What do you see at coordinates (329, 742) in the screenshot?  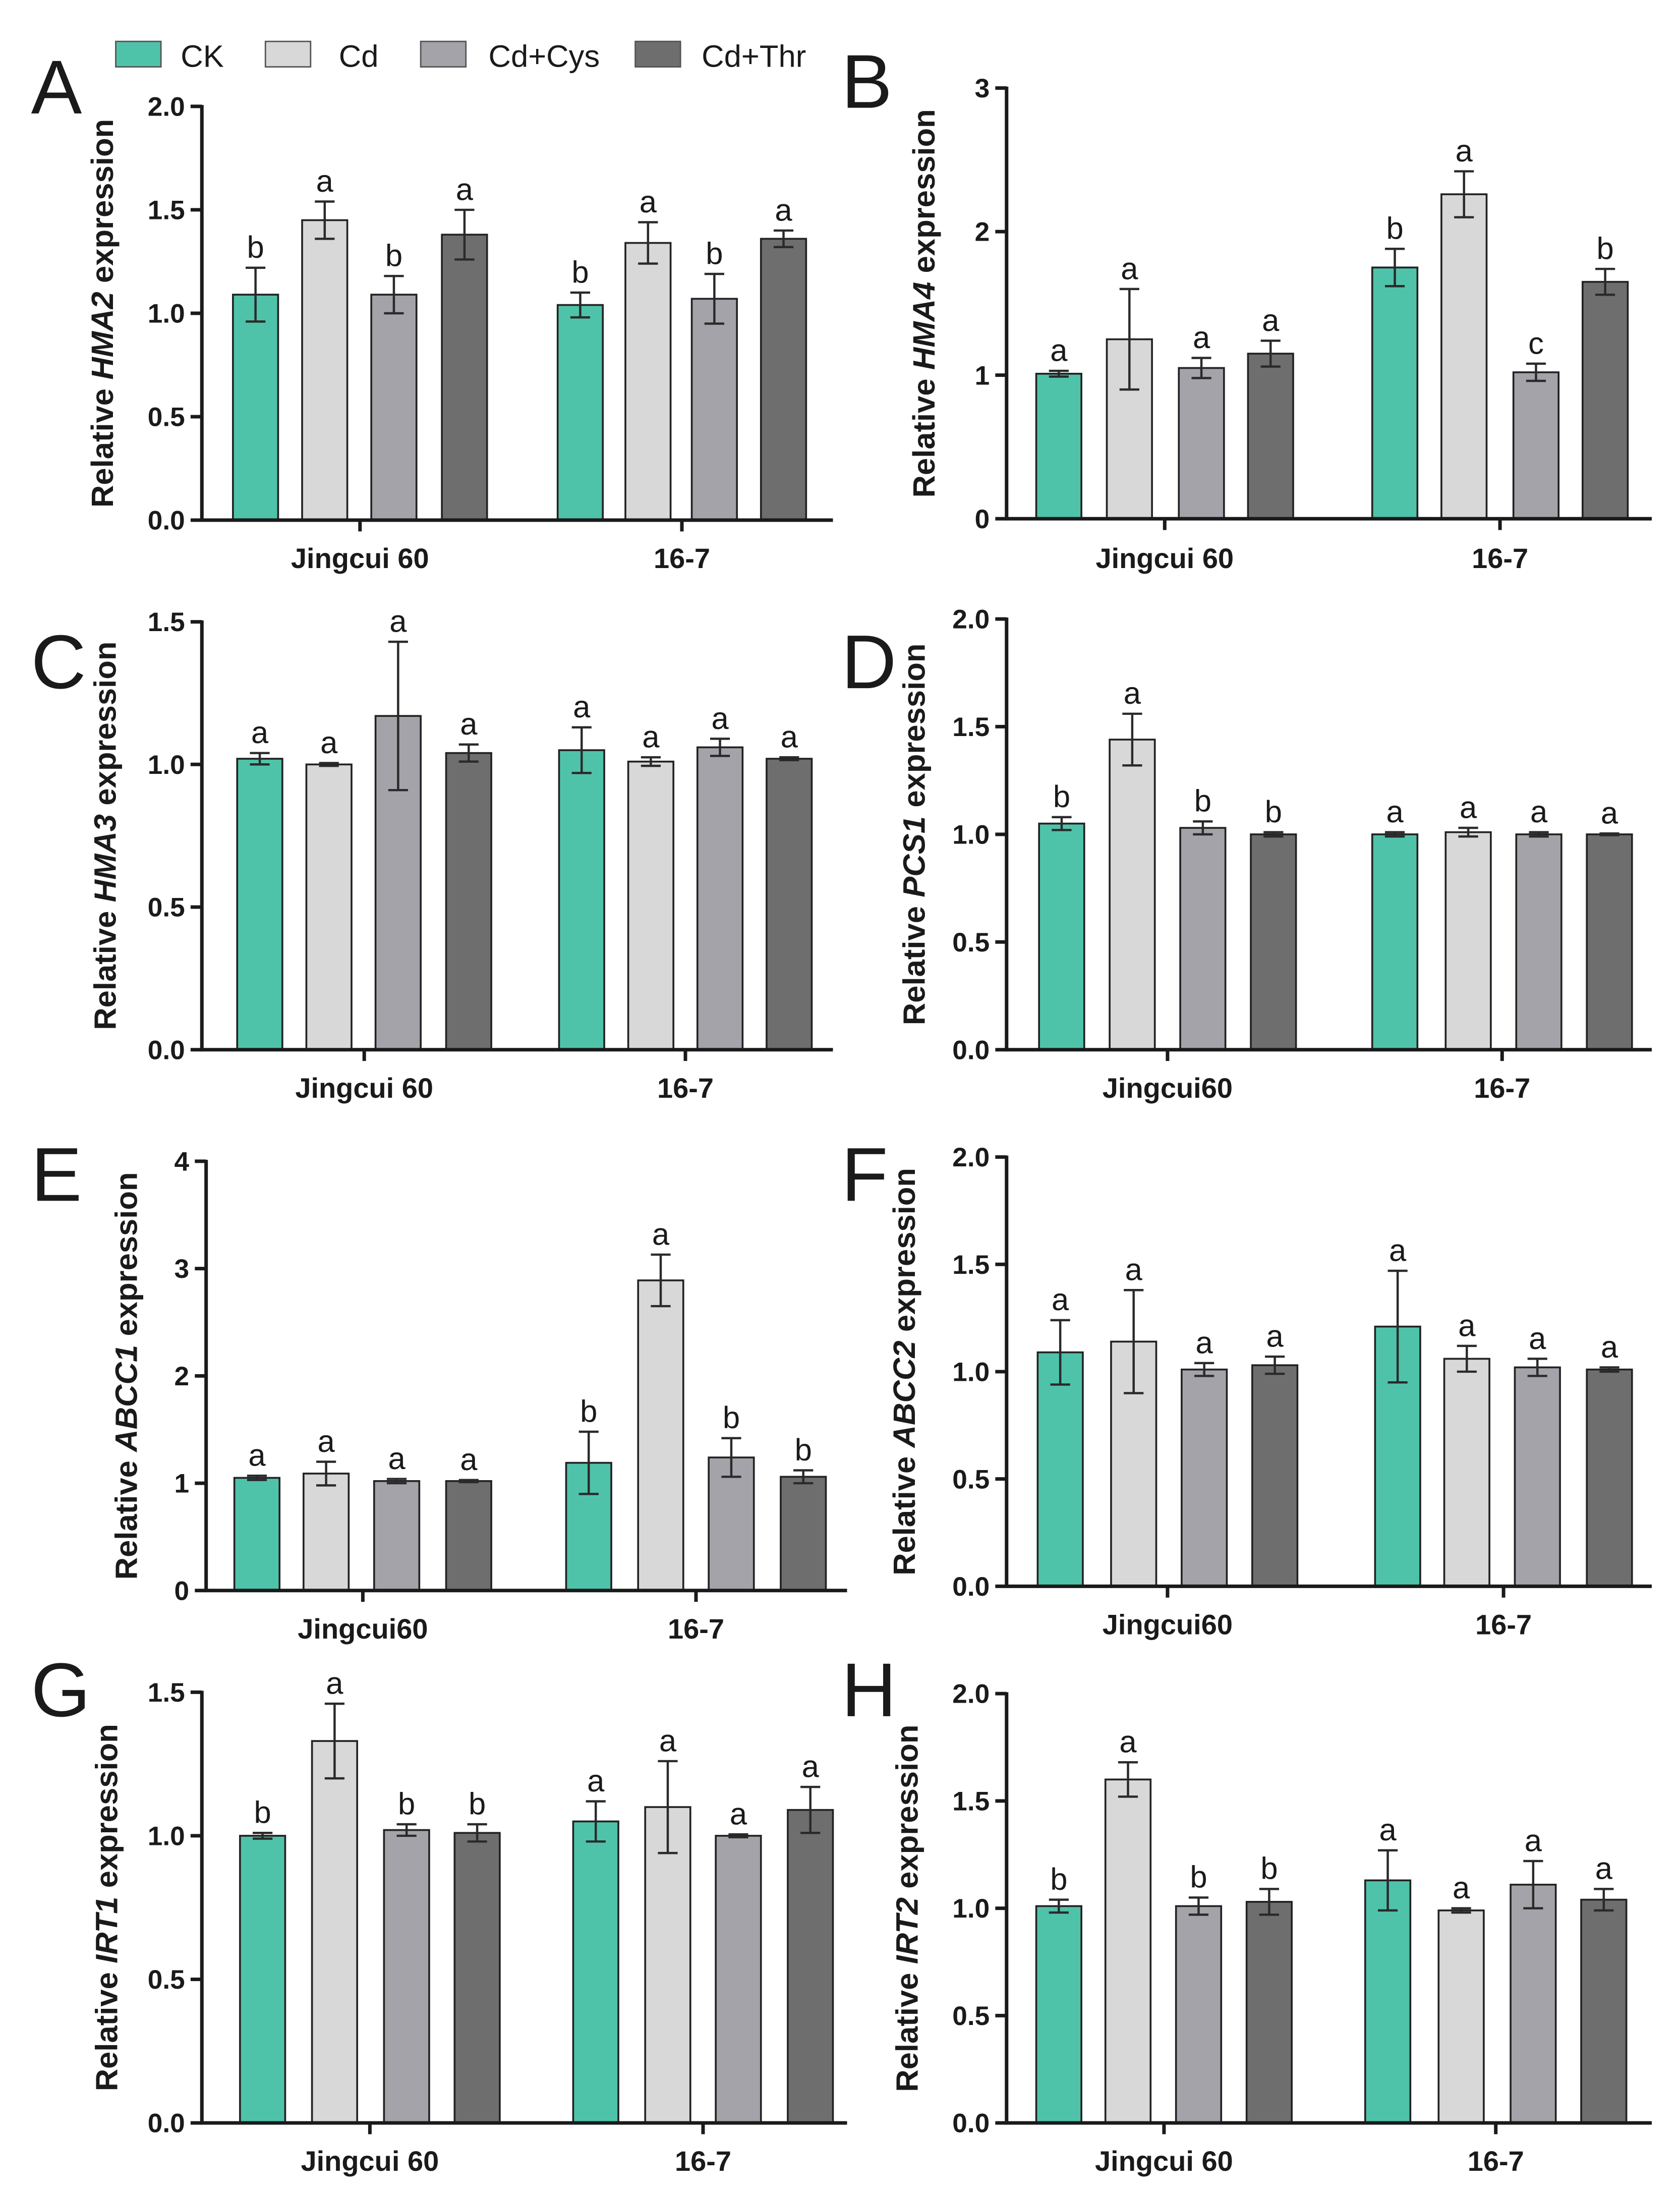 I see `panel-c-sig-letter-cd-group-1: a` at bounding box center [329, 742].